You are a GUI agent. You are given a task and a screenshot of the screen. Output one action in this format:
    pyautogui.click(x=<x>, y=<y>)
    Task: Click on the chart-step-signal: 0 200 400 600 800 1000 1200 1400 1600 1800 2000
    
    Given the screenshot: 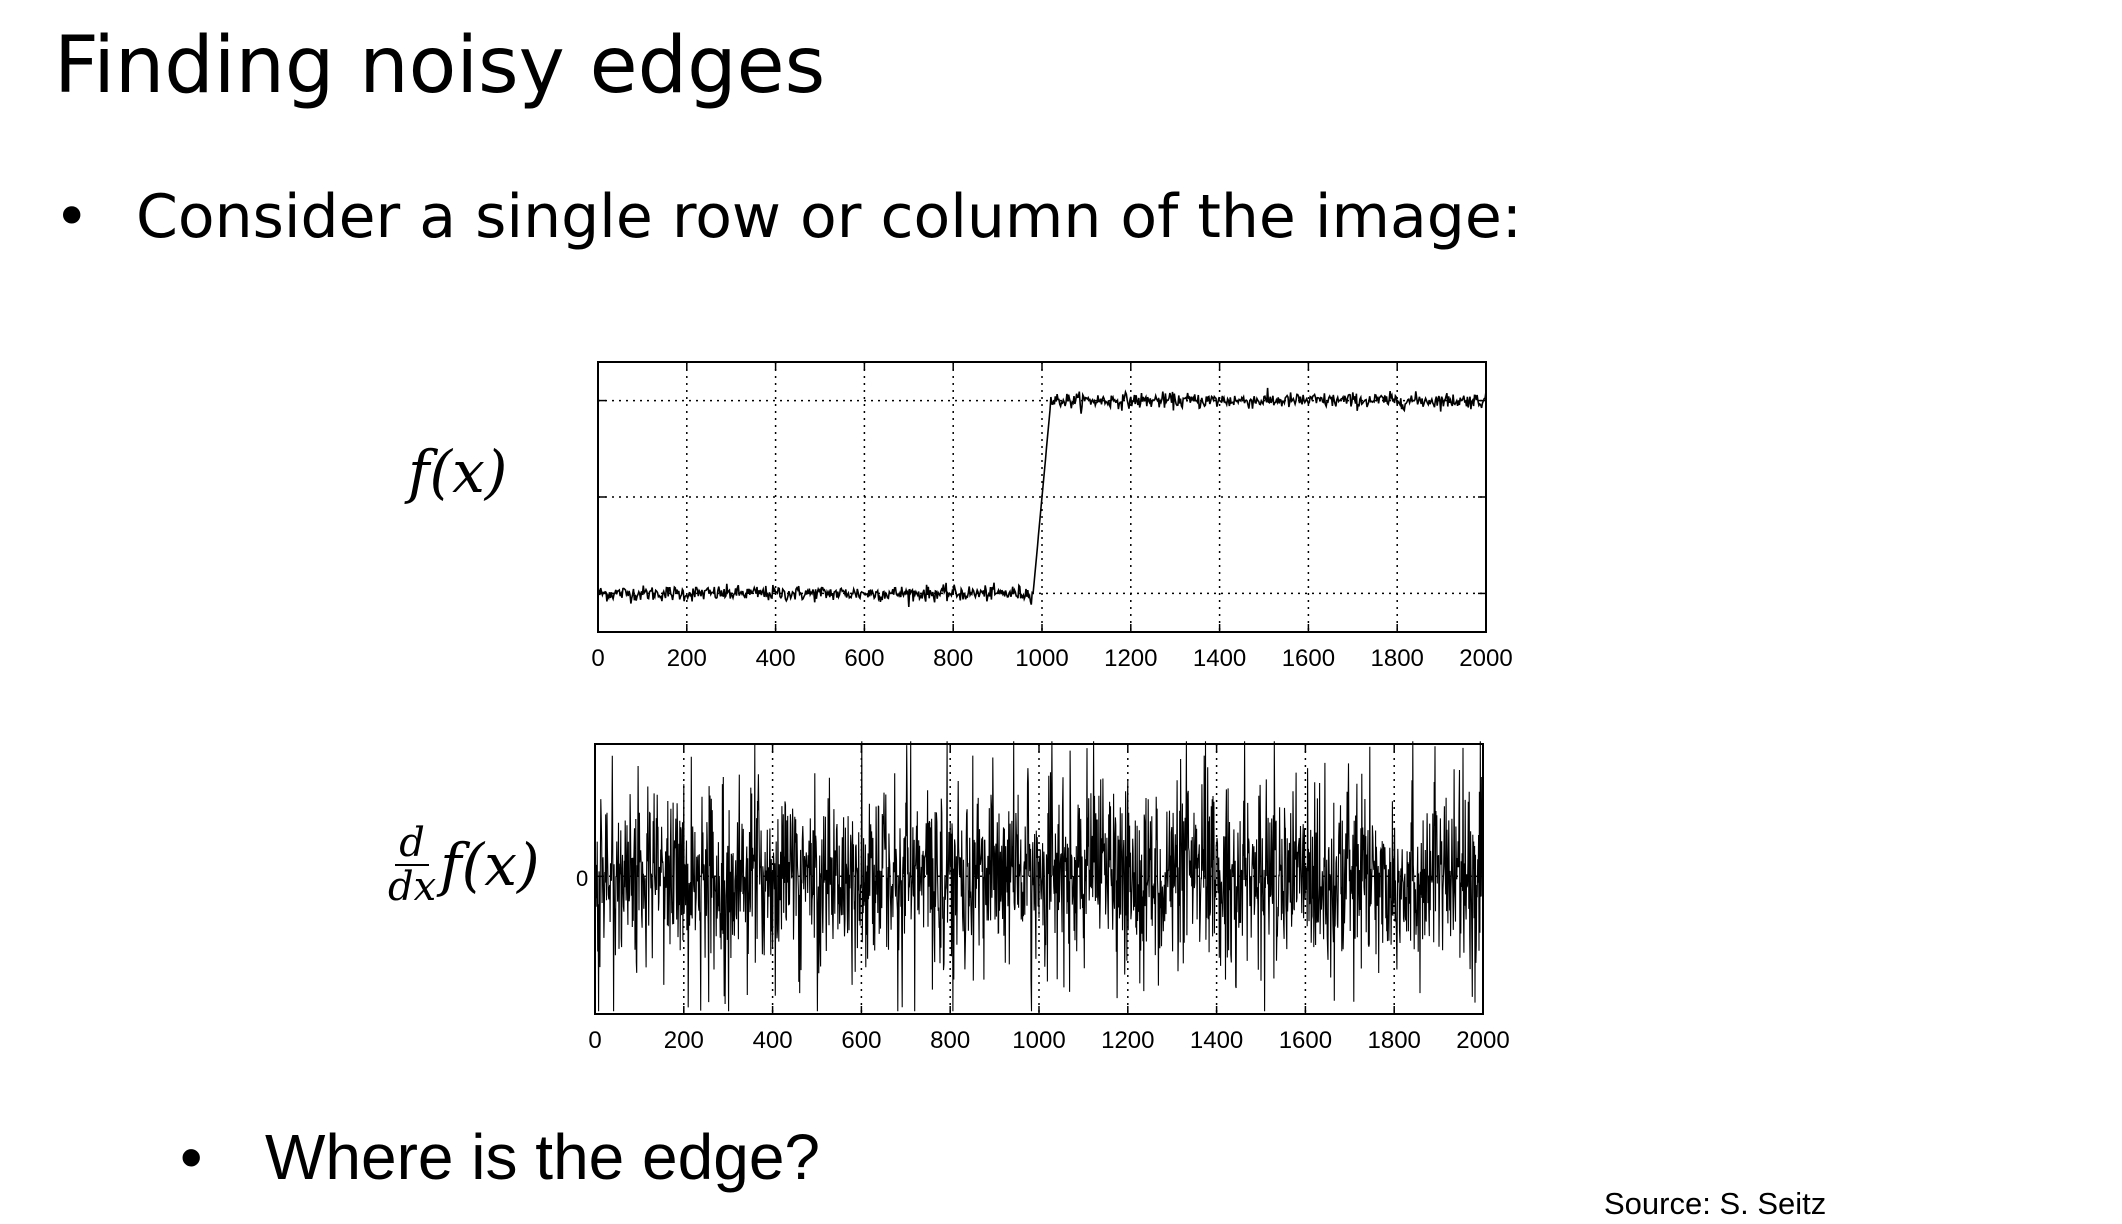 What is the action you would take?
    pyautogui.click(x=1052, y=516)
    